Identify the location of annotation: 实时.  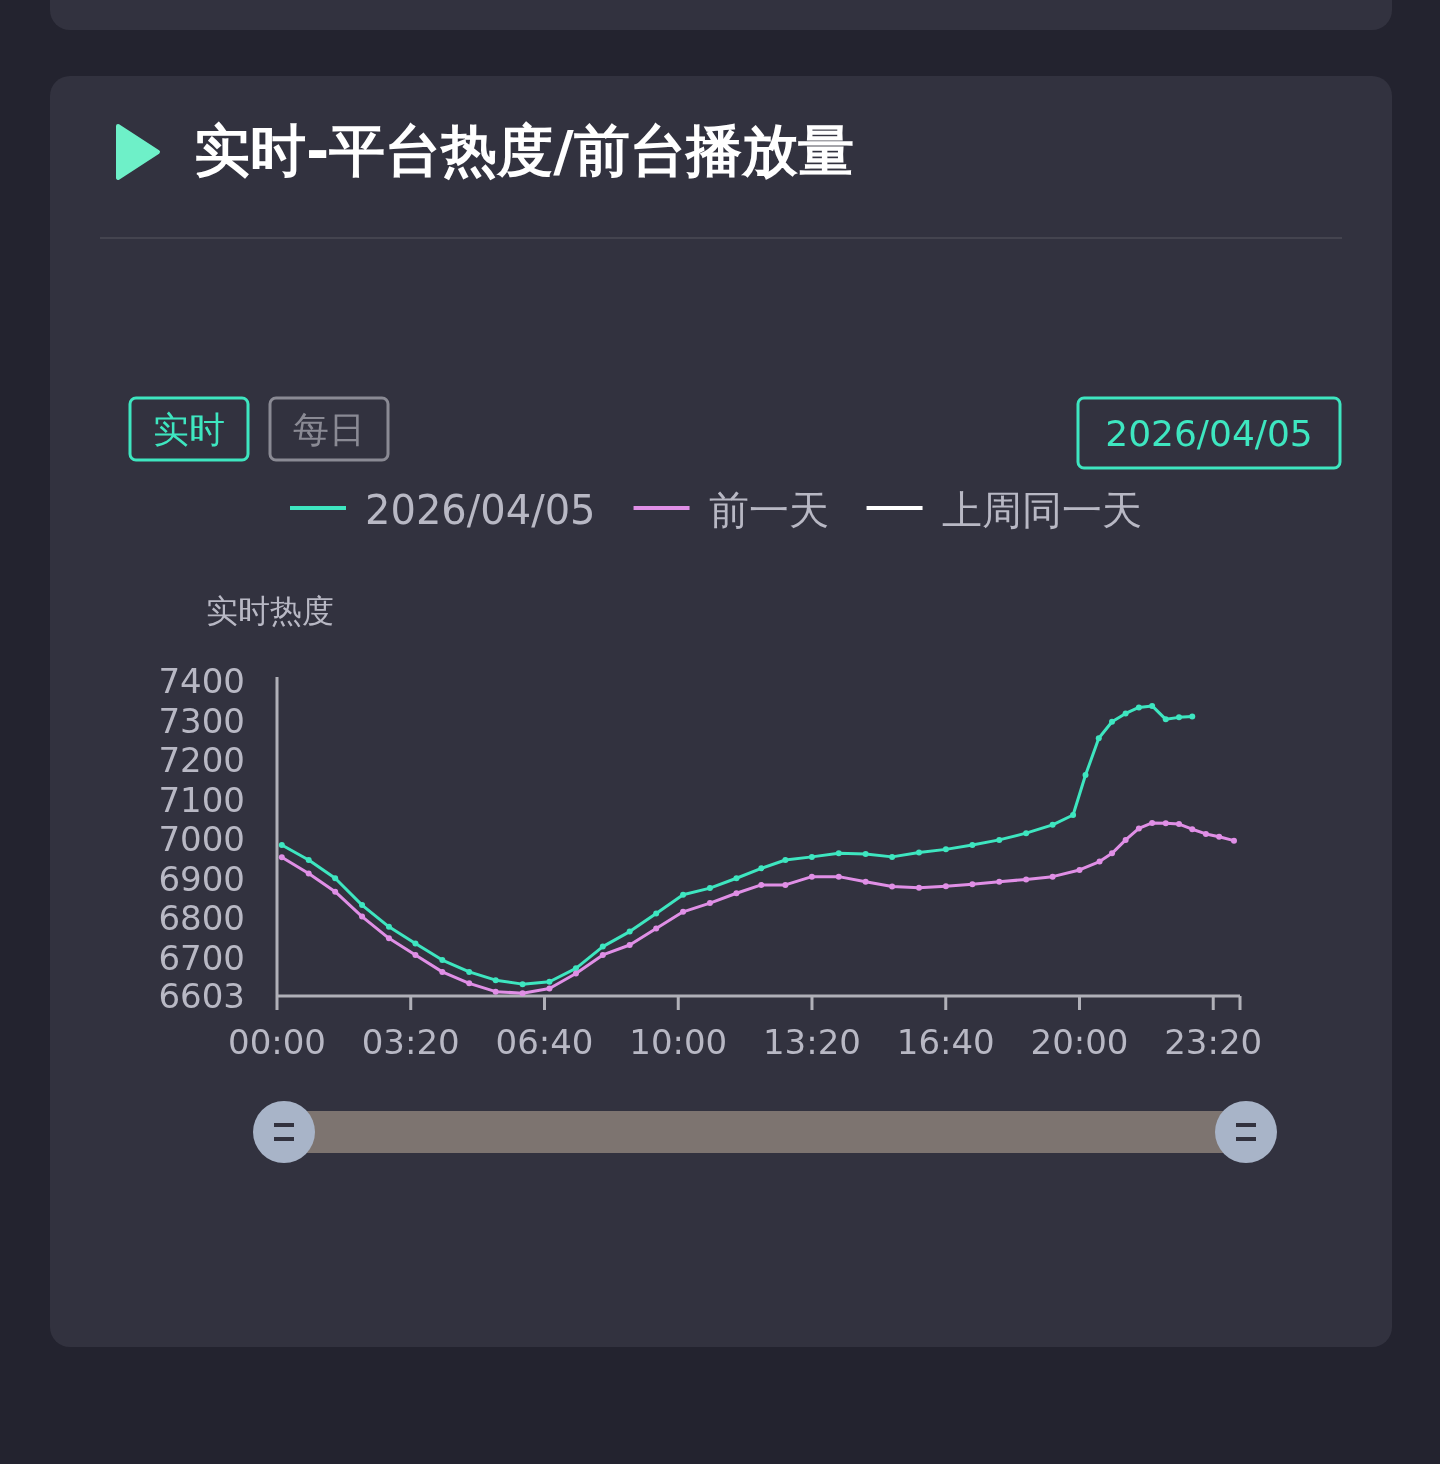
(189, 429).